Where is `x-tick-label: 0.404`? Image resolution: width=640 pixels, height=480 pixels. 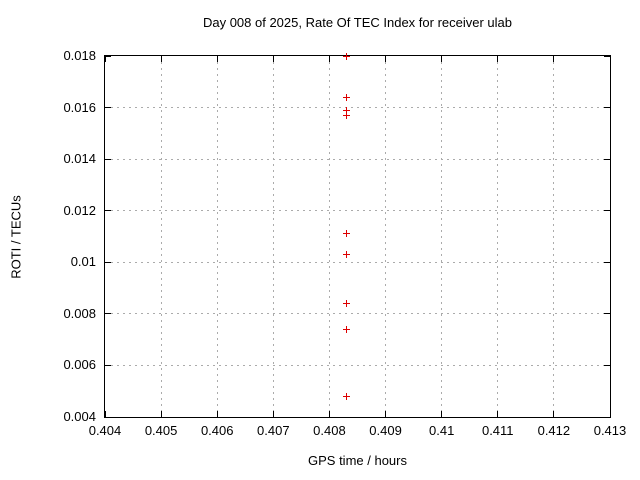
x-tick-label: 0.404 is located at coordinates (105, 430).